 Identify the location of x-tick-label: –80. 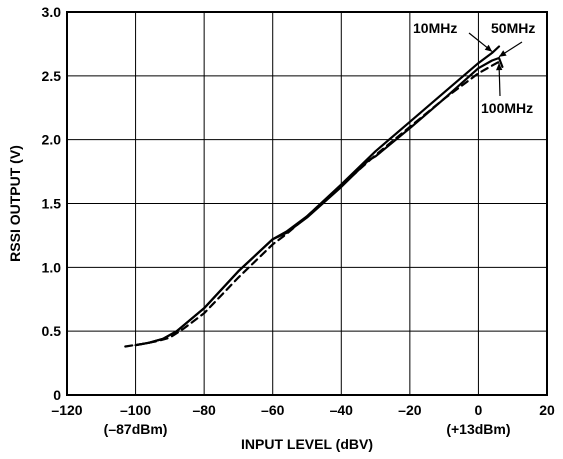
(204, 410).